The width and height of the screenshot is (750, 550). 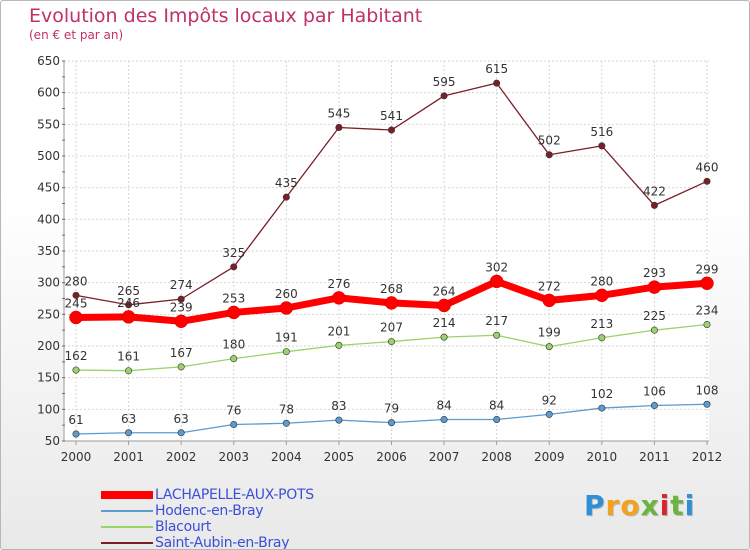 What do you see at coordinates (601, 394) in the screenshot?
I see `data-label-hodenc-en-bray: 102` at bounding box center [601, 394].